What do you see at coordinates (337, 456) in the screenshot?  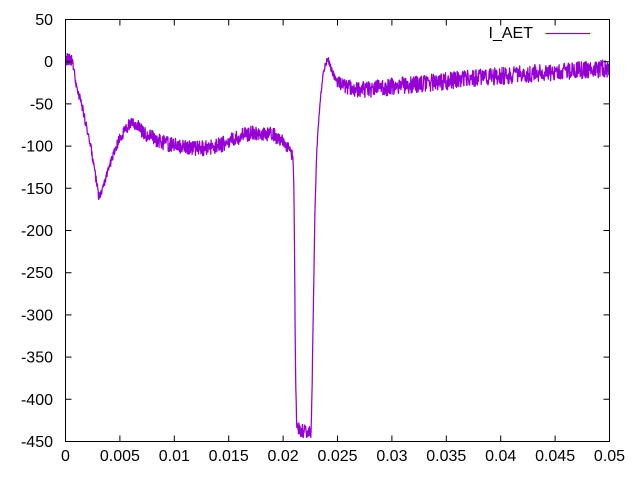 I see `svg-text: 0.025` at bounding box center [337, 456].